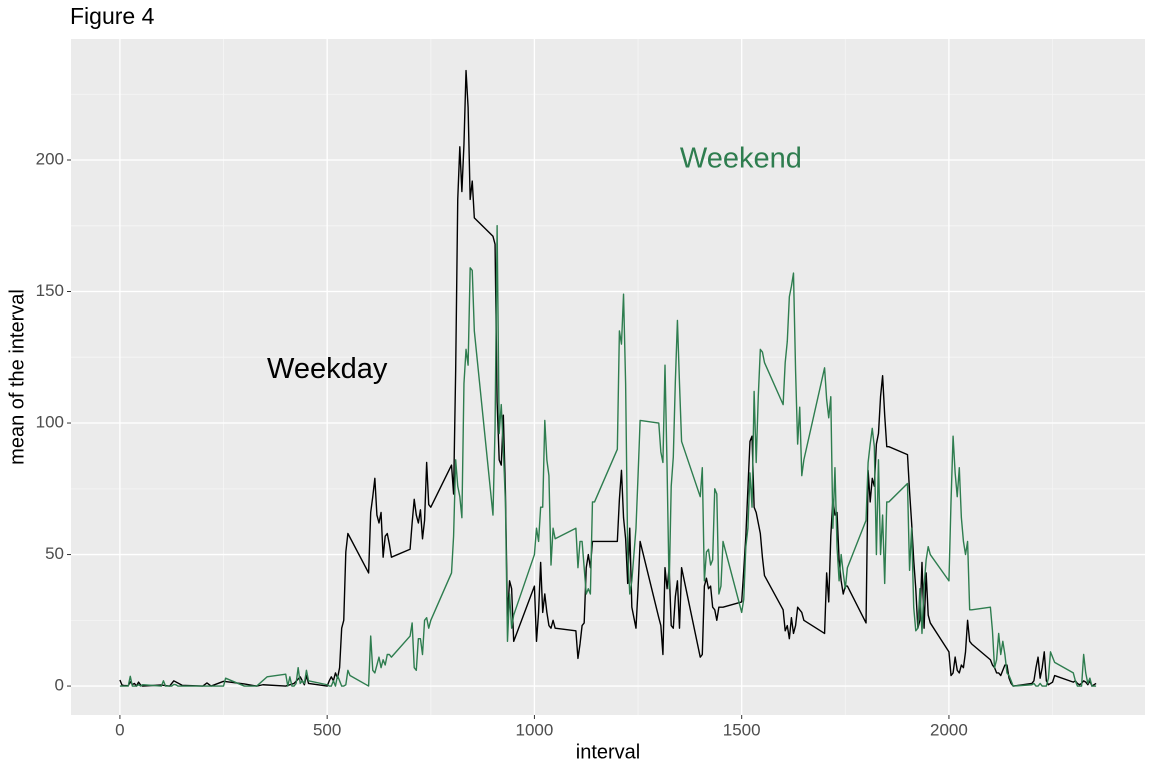 This screenshot has height=768, width=1152. Describe the element at coordinates (535, 729) in the screenshot. I see `x-tick-label: 1000` at that location.